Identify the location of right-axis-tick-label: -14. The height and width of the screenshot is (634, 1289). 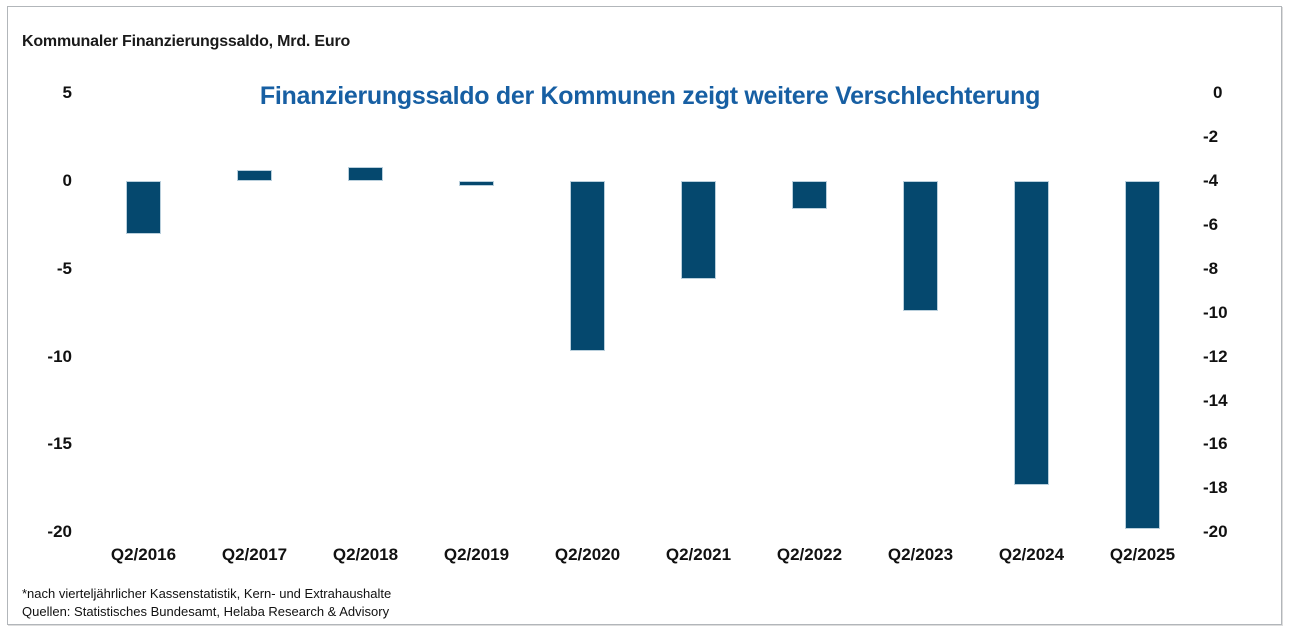
(1215, 400).